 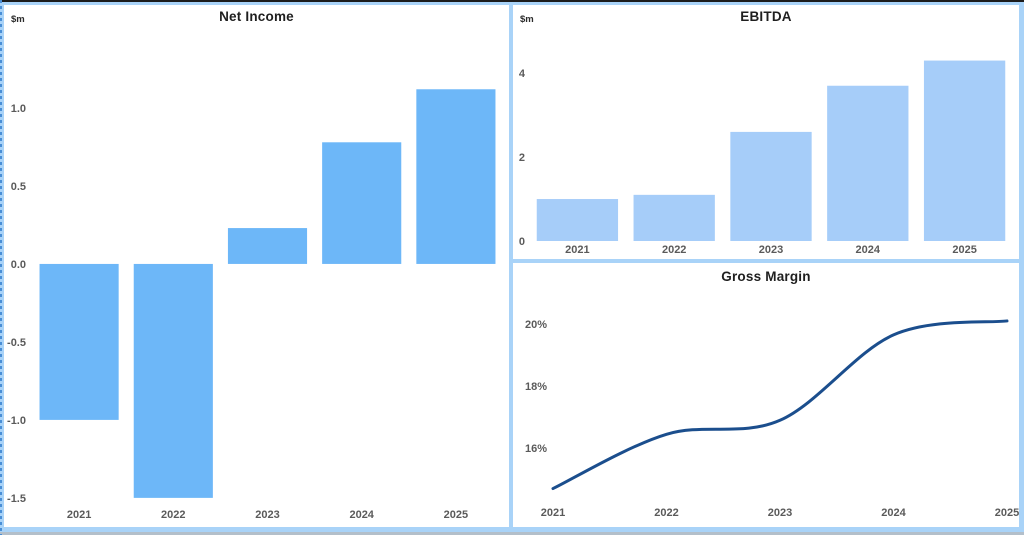 I want to click on net-income-bar-2022, so click(x=173, y=380).